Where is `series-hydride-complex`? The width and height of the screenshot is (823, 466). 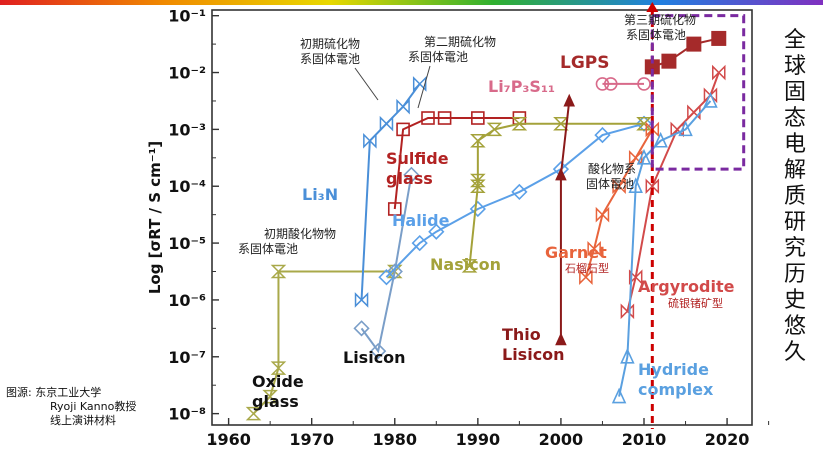 series-hydride-complex is located at coordinates (664, 248).